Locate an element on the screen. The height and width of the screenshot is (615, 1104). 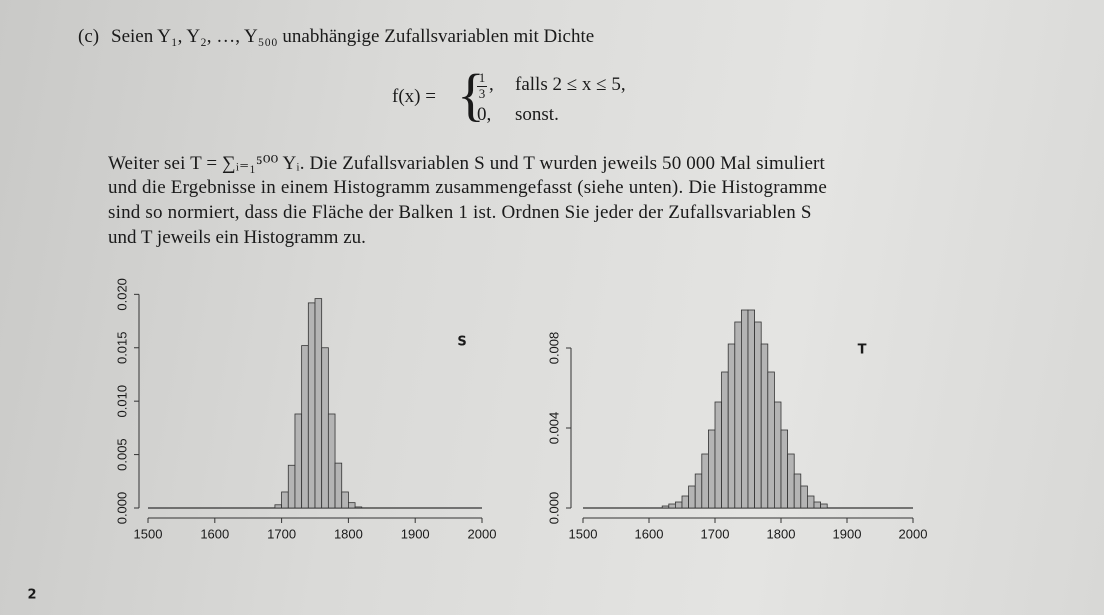
handwritten-label: S is located at coordinates (461, 342).